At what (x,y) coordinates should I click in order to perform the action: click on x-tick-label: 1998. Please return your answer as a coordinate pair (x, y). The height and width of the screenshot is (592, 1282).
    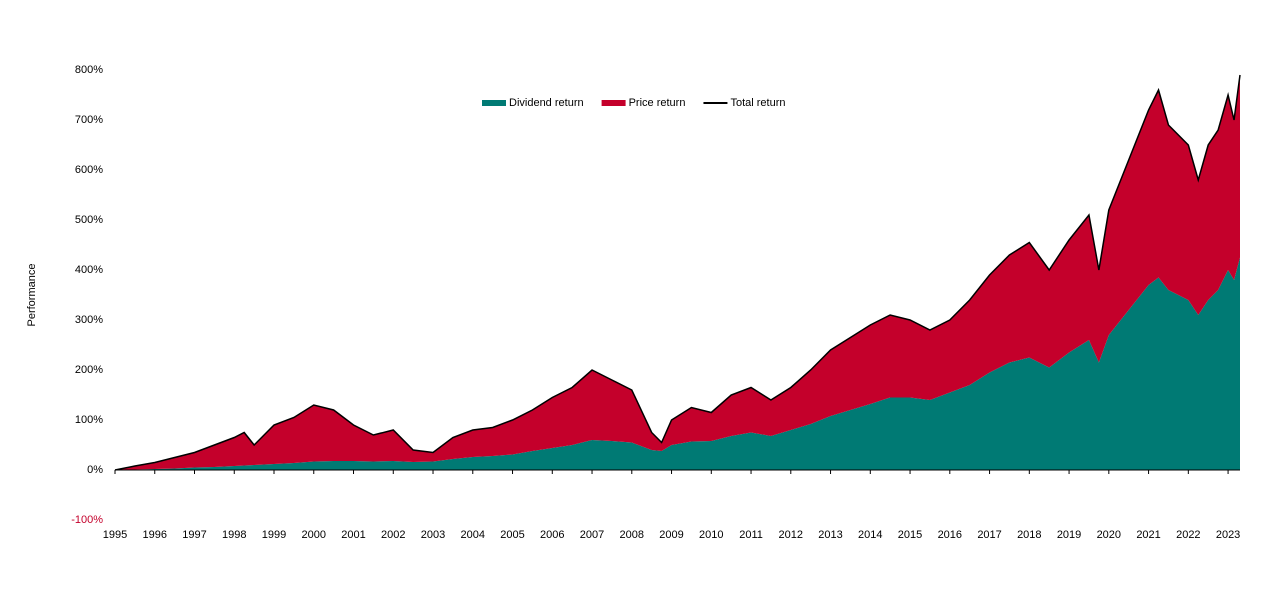
    Looking at the image, I should click on (234, 535).